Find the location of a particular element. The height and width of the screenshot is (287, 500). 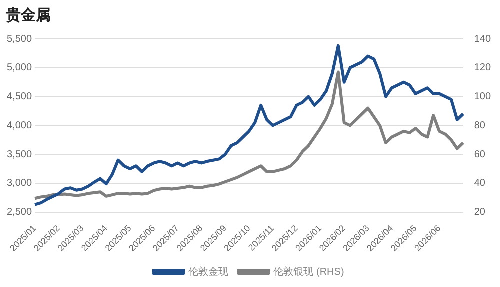

y-tick-label: 5,500 is located at coordinates (19, 39).